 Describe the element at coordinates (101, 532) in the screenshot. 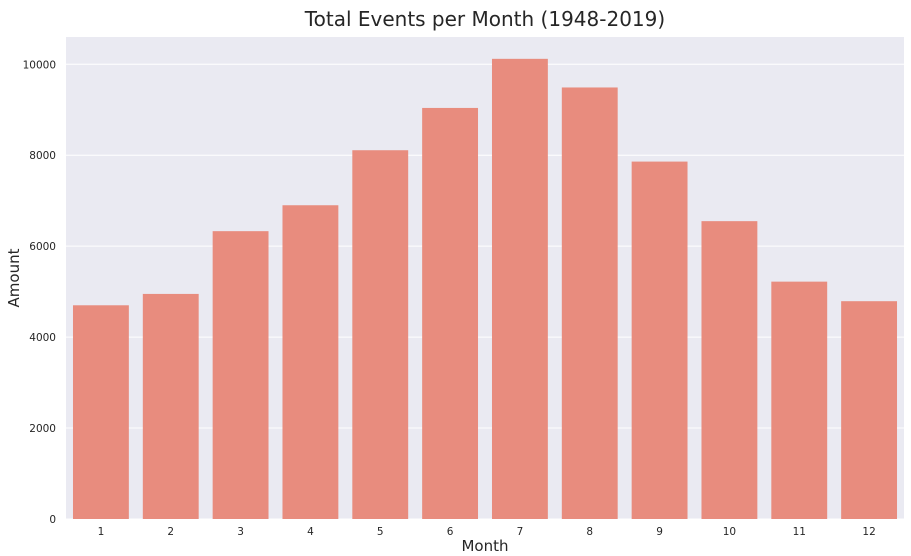

I see `x-tick-label: 1` at that location.